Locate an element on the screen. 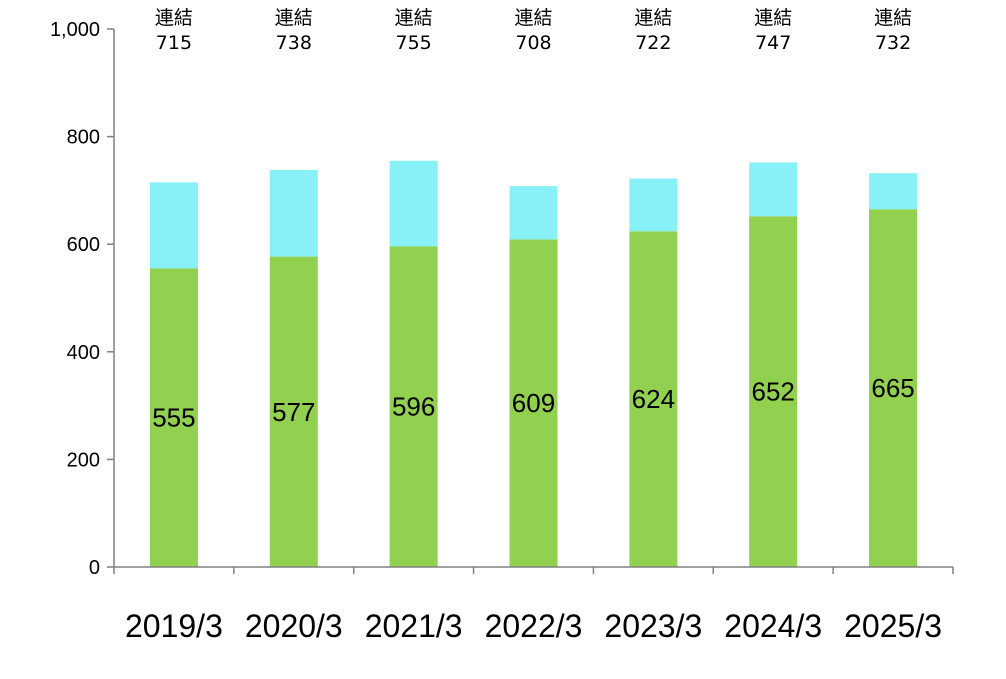  bar-value-label: 555 is located at coordinates (173, 418).